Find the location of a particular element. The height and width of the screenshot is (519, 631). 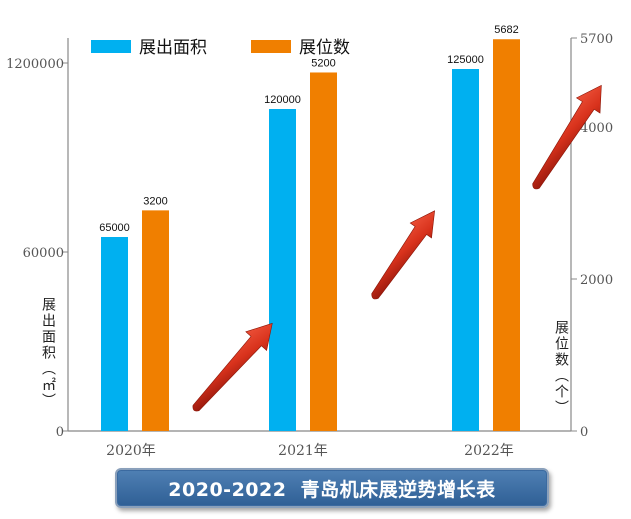

chart-title-banner: 2020-2022 青岛机床展逆势增长表 is located at coordinates (332, 488).